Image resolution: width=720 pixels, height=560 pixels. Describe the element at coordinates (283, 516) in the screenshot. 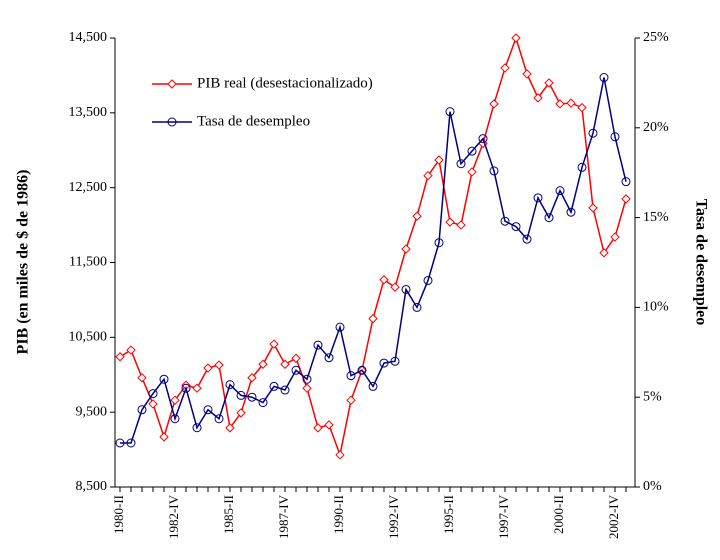

I see `x-tick-label: 1987-IV` at that location.